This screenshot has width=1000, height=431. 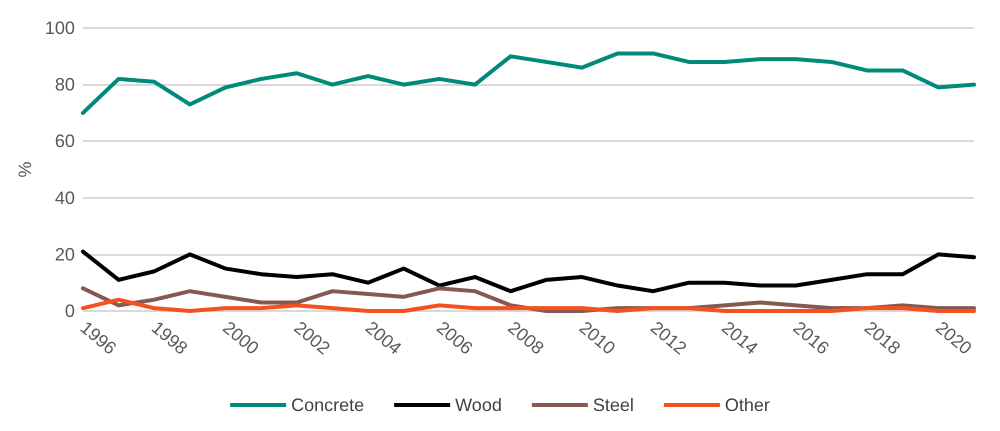 I want to click on legend-label: Wood, so click(x=478, y=405).